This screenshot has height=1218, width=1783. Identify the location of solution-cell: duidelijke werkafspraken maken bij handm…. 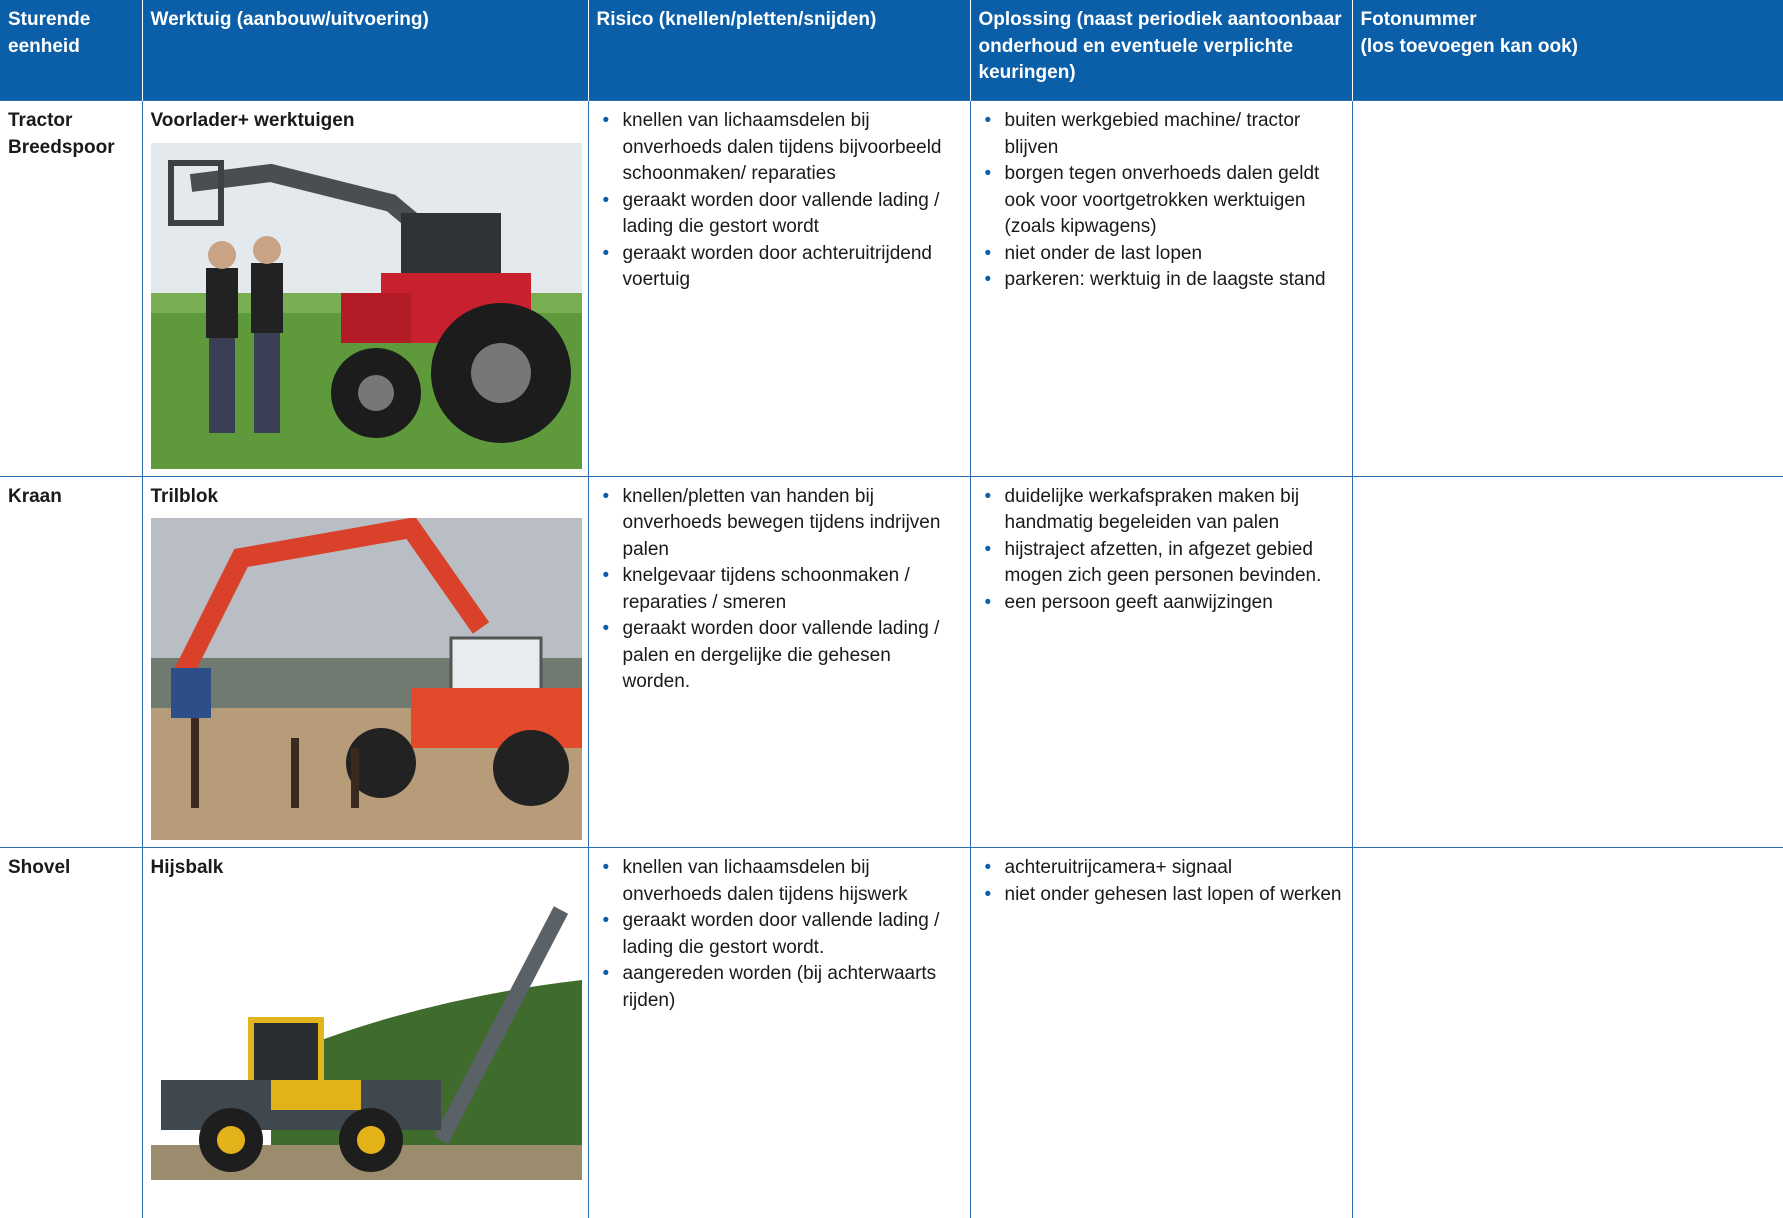
(1160, 661).